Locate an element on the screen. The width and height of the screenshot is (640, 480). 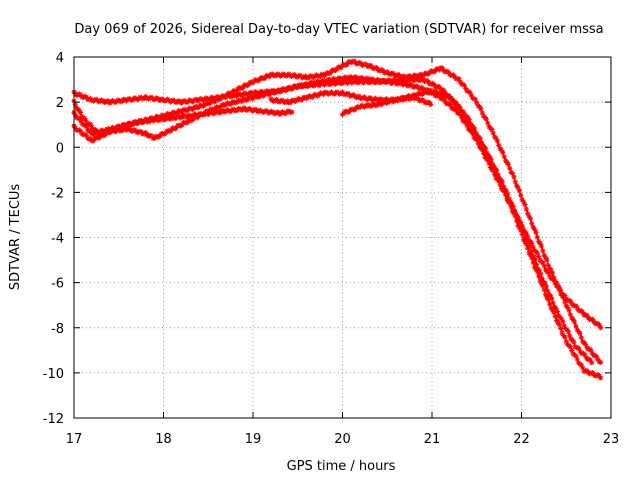
y-tick-label: -8 is located at coordinates (57, 329).